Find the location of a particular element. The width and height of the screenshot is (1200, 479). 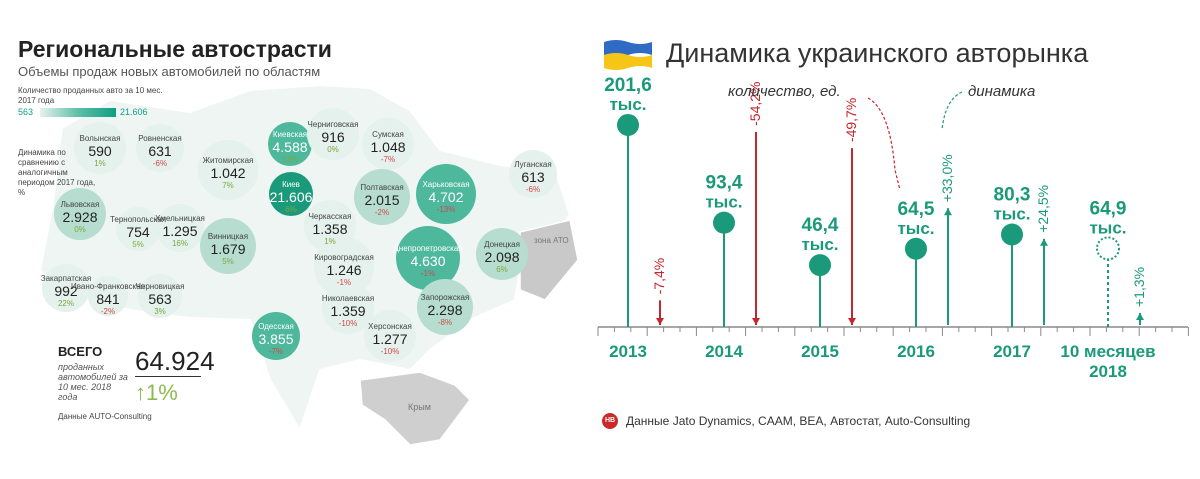

total-change: ↑1% is located at coordinates (156, 392).